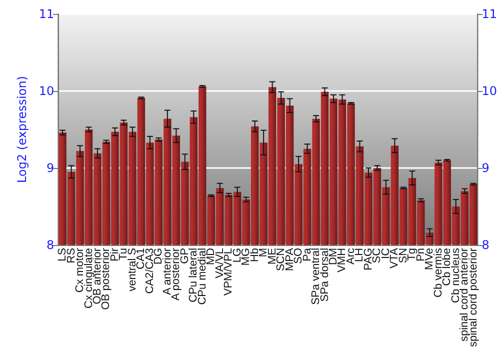 The width and height of the screenshot is (500, 350). Describe the element at coordinates (50, 245) in the screenshot. I see `y-tick-label: 8` at that location.